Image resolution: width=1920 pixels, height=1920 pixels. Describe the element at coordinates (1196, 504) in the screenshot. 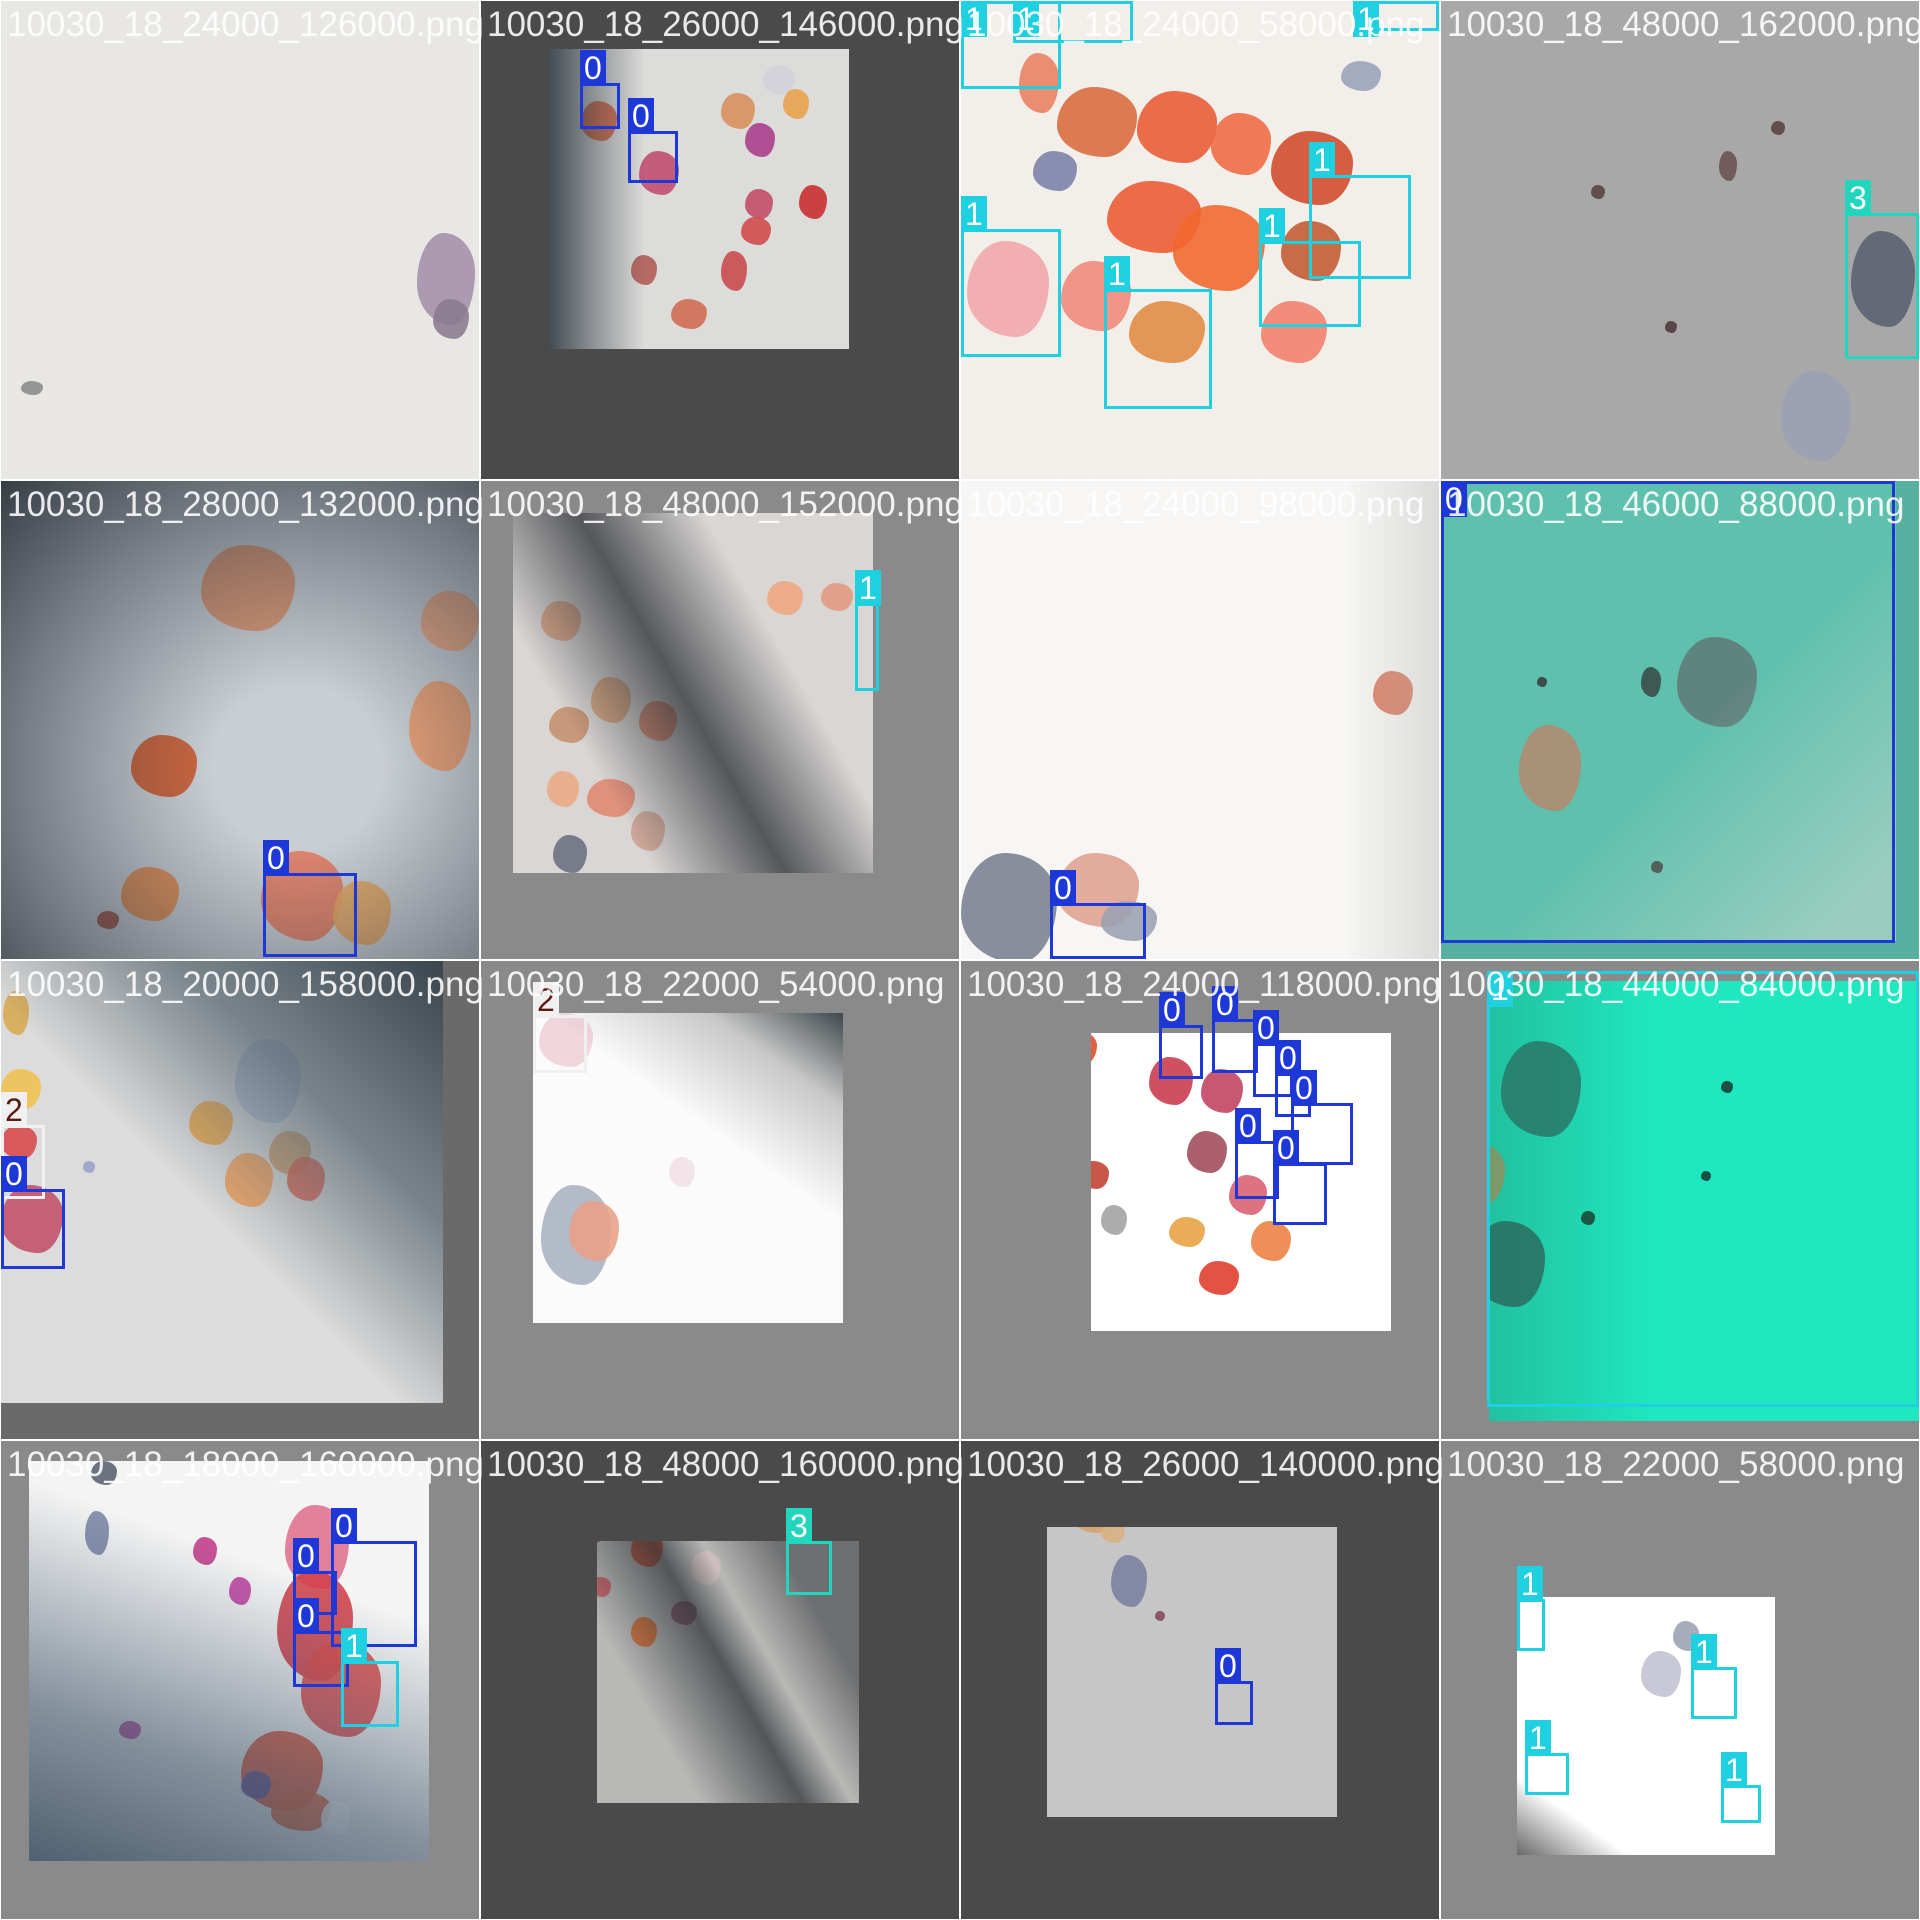

I see `tile-filename: 10030_18_24000_98000.png` at that location.